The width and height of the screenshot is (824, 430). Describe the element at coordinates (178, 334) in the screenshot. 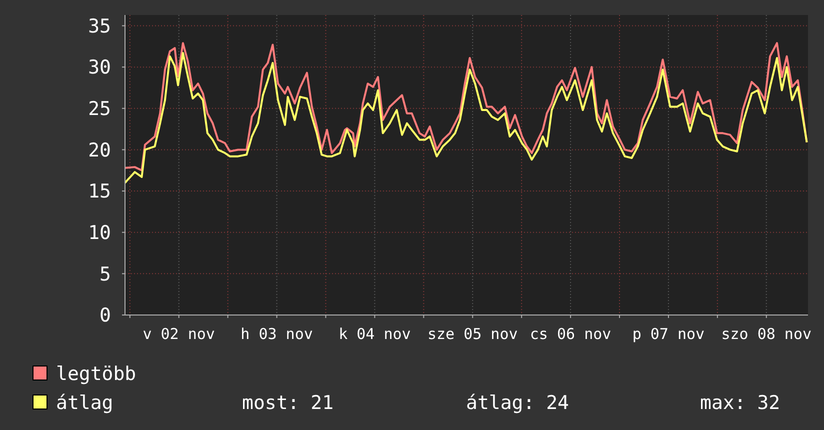

I see `x-tick-label: v 02 nov` at that location.